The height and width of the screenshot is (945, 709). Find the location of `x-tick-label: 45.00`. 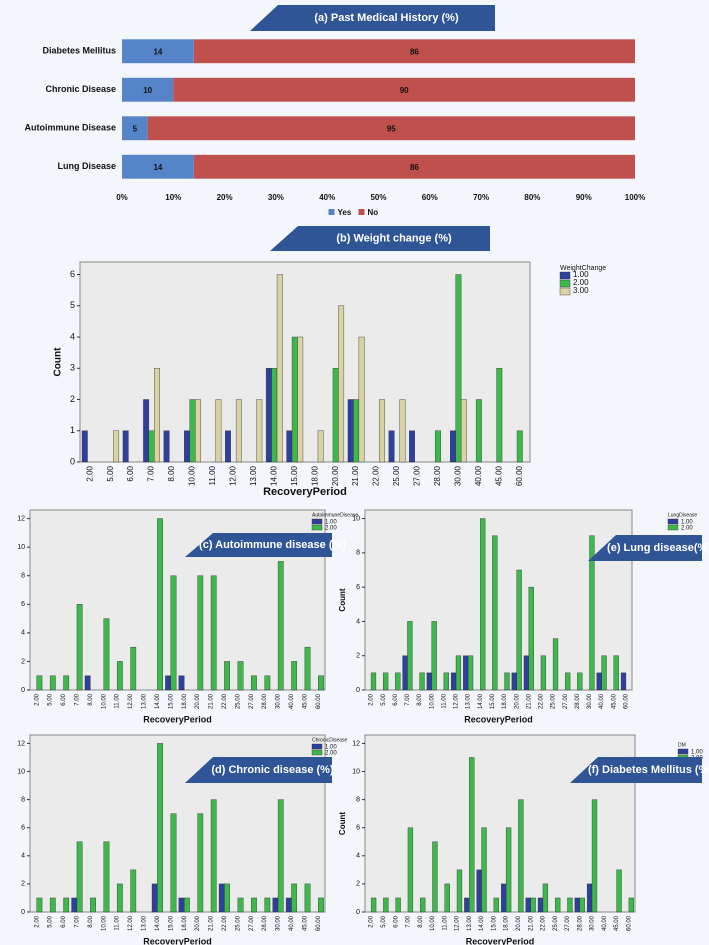

x-tick-label: 45.00 is located at coordinates (614, 701).